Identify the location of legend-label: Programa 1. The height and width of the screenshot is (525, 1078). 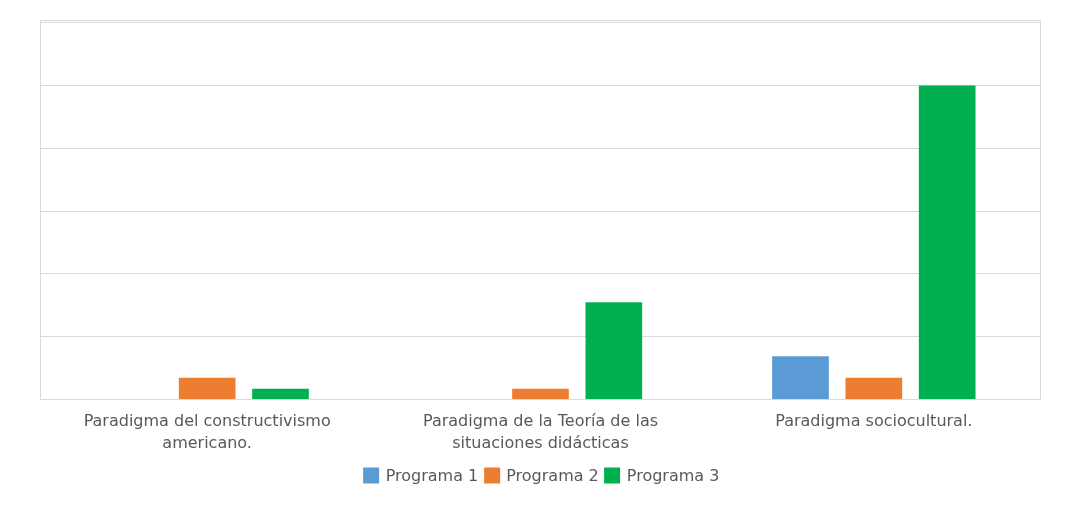
(432, 475).